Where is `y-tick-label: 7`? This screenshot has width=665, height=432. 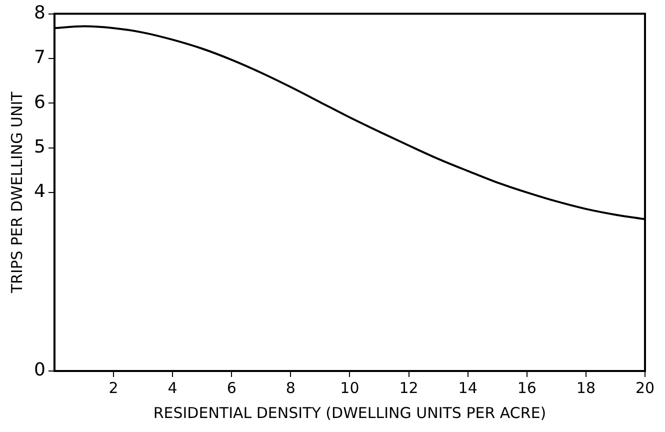
y-tick-label: 7 is located at coordinates (40, 57).